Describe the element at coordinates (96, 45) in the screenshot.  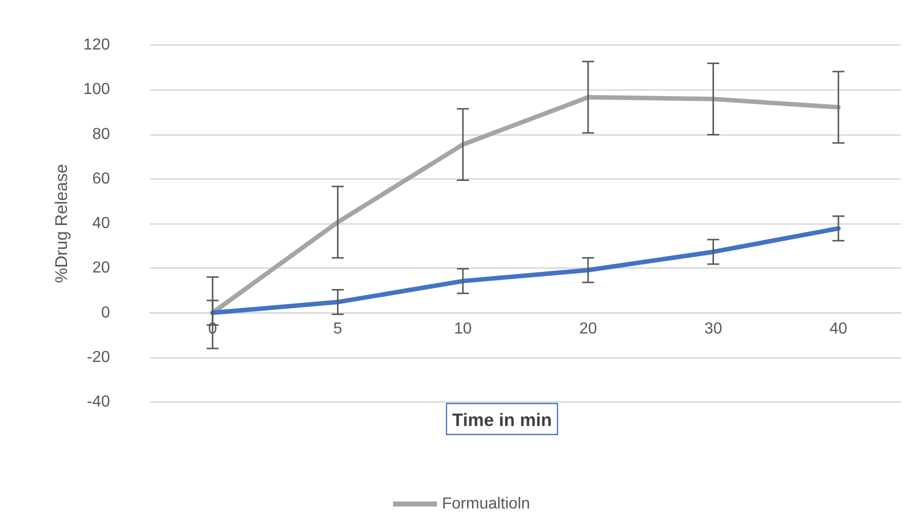
I see `y-tick-label: 120` at that location.